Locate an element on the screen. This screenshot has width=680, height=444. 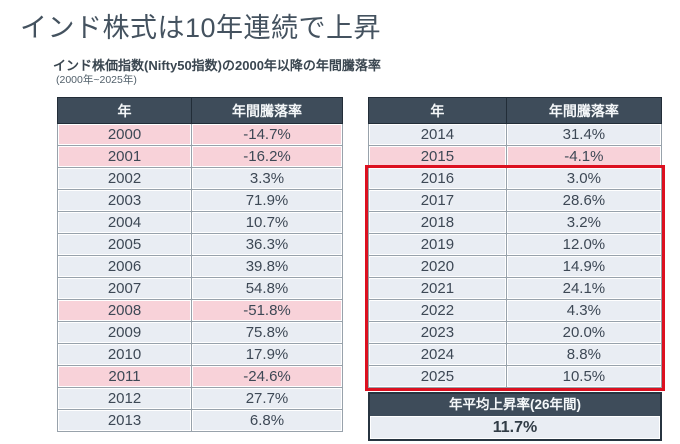
average-rise-label: 年平均上昇率(26年間) is located at coordinates (515, 405).